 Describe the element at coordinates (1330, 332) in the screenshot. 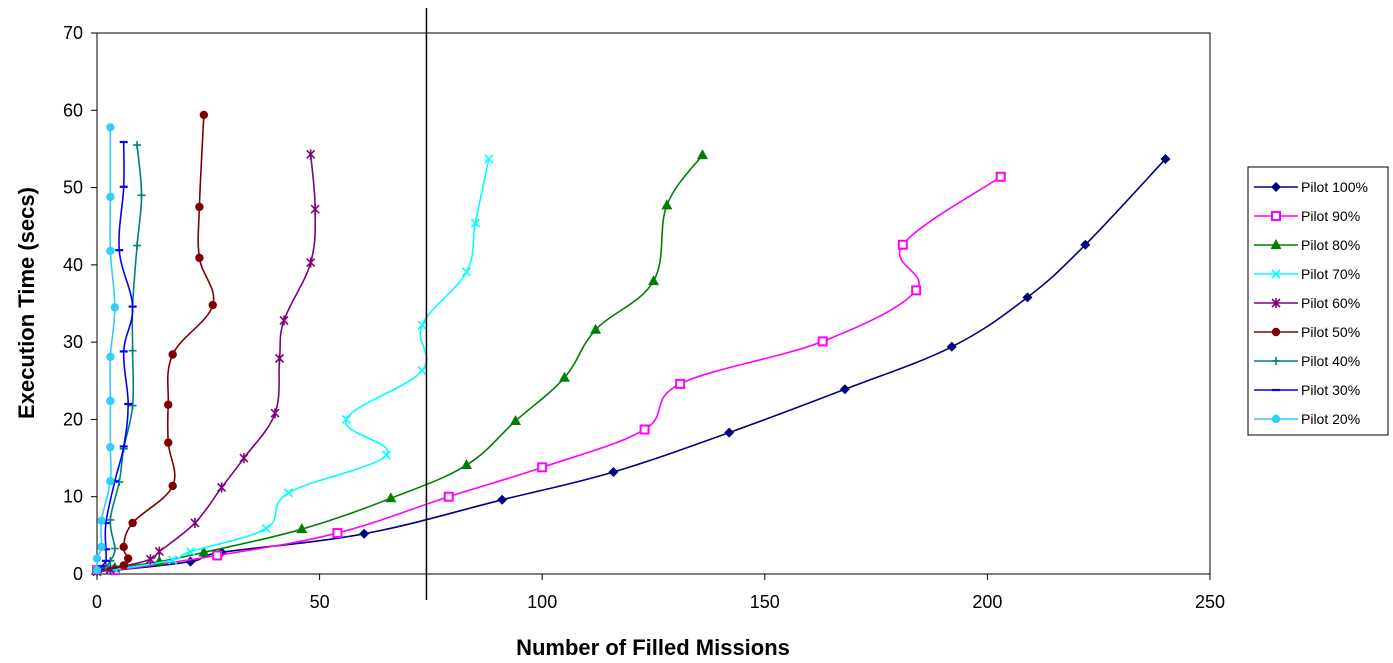

I see `legend-label: Pilot 50%` at that location.